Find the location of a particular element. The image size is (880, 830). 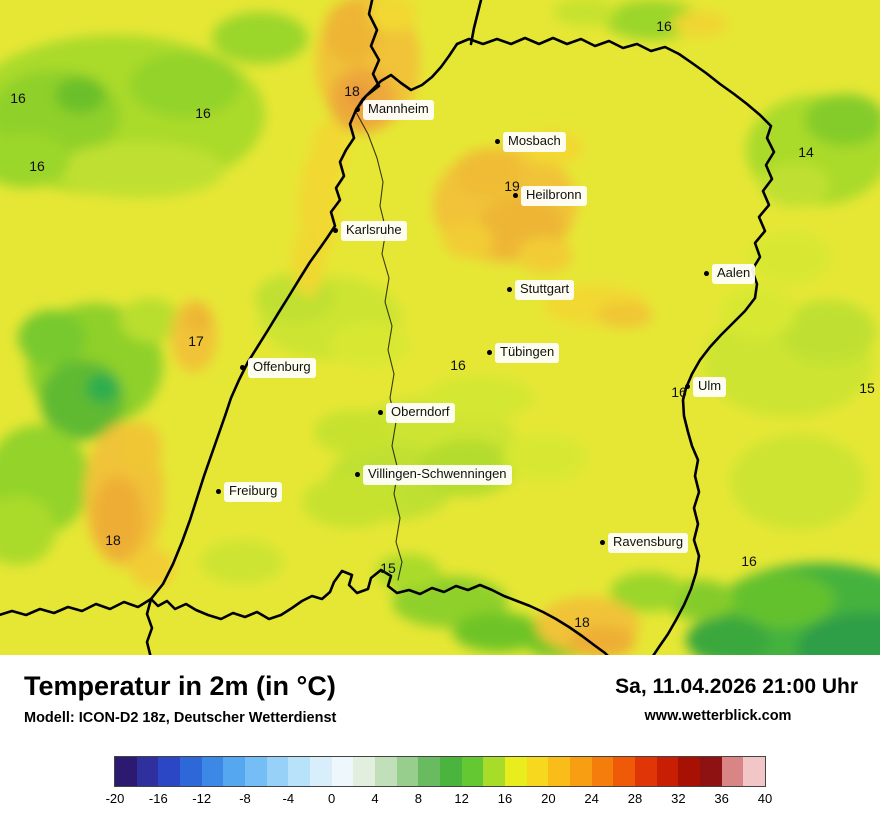

colorbar-tick-label: 28 is located at coordinates (635, 798).